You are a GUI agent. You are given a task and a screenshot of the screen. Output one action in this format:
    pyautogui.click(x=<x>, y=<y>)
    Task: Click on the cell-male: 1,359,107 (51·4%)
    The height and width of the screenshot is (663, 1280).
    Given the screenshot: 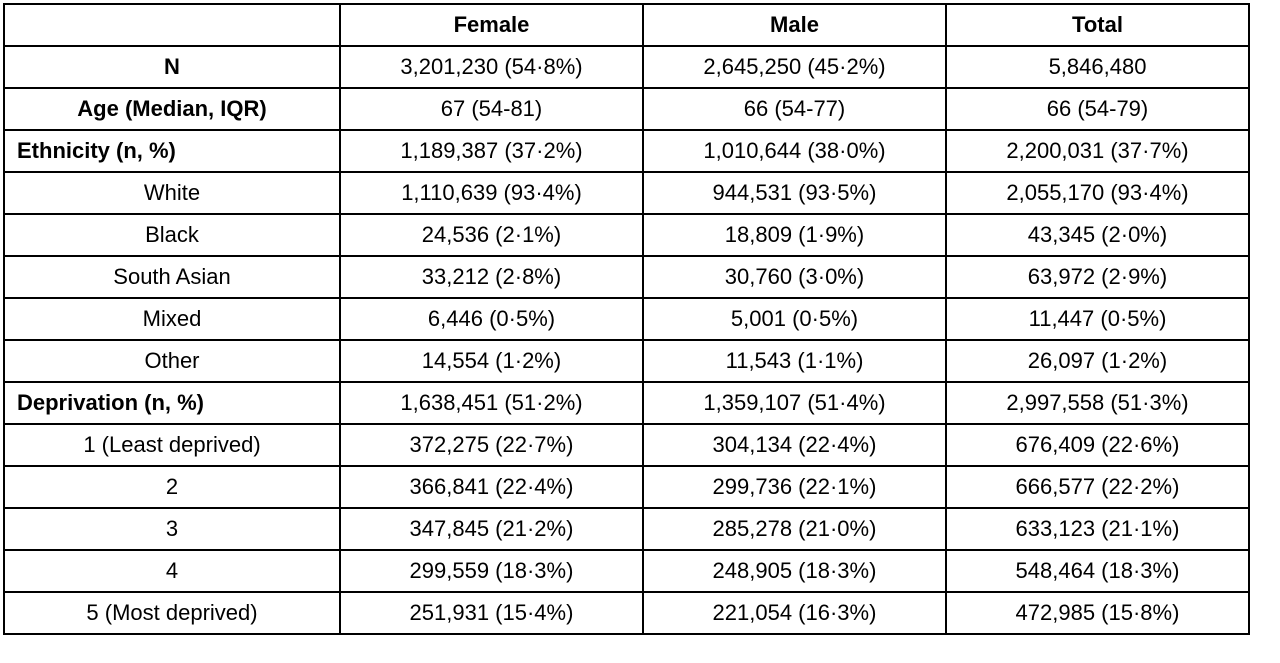 What is the action you would take?
    pyautogui.click(x=794, y=403)
    